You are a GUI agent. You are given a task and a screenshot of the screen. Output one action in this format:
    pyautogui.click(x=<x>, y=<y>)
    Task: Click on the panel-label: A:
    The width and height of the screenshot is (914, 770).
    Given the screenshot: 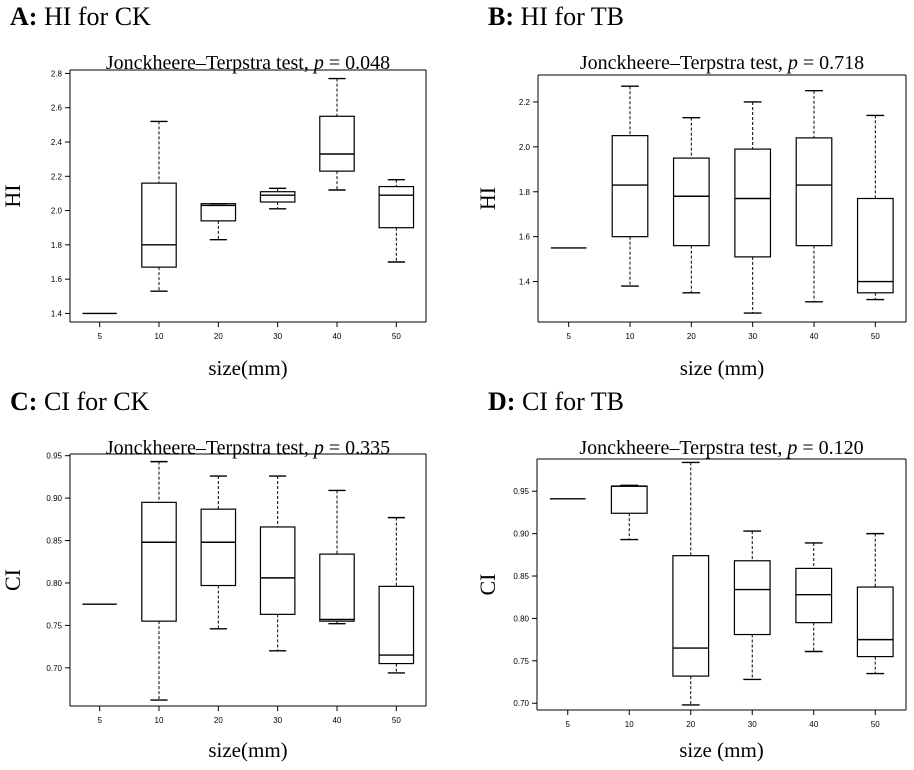 What is the action you would take?
    pyautogui.click(x=24, y=16)
    